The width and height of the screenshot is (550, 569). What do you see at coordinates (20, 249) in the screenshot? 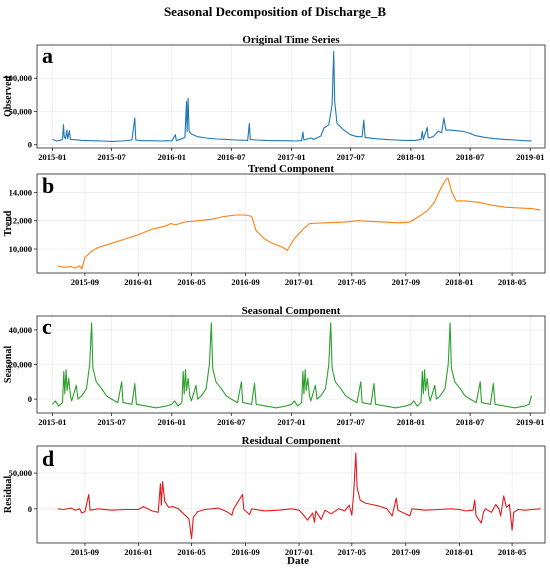
I see `y-tick-label: 10,000` at bounding box center [20, 249].